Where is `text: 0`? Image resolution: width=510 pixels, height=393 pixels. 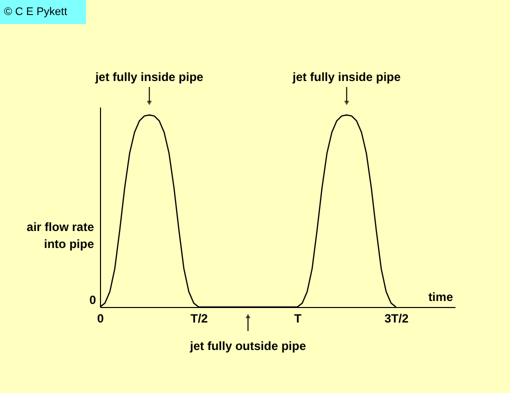 text: 0 is located at coordinates (92, 300).